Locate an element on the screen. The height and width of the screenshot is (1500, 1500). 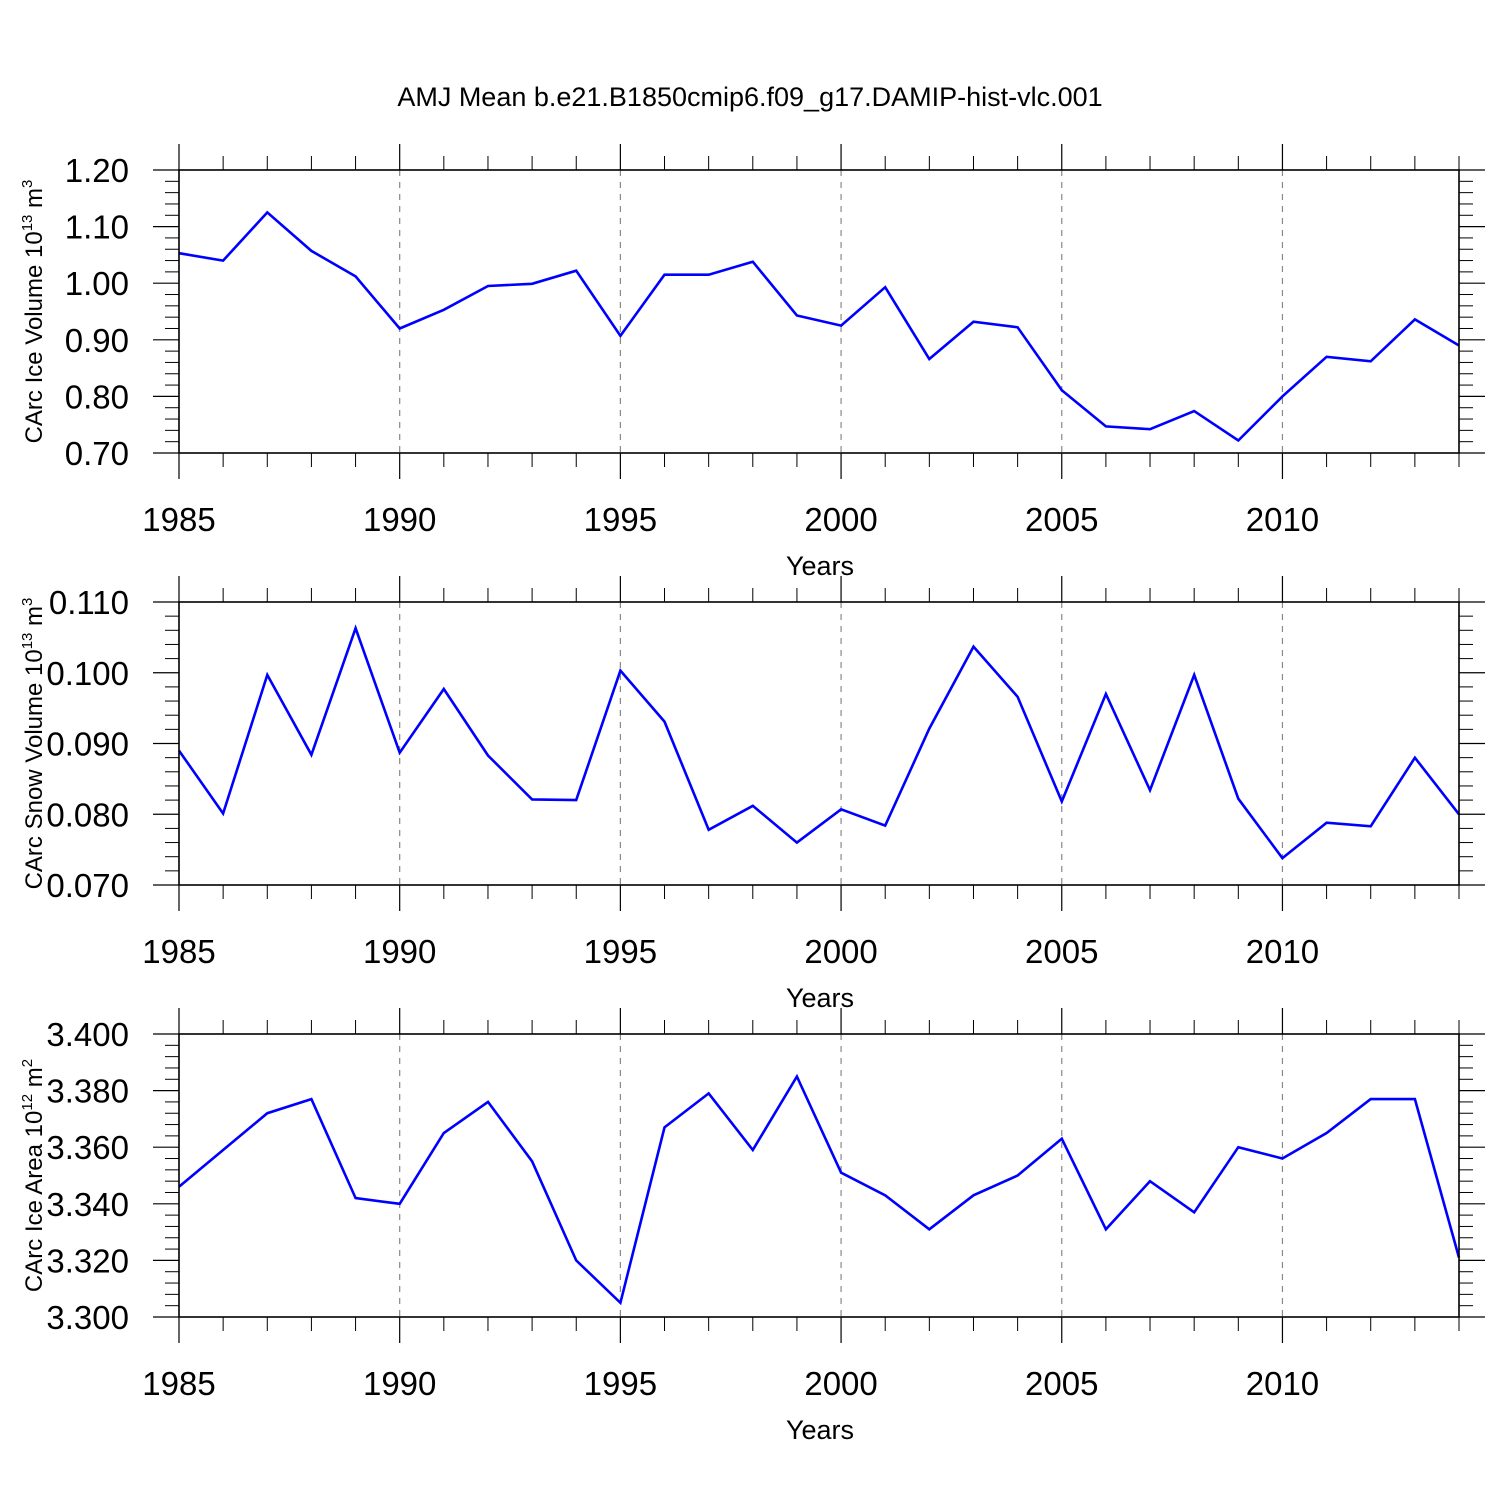
y-axis-label: CArc Ice Area 1012 m2 is located at coordinates (33, 1175).